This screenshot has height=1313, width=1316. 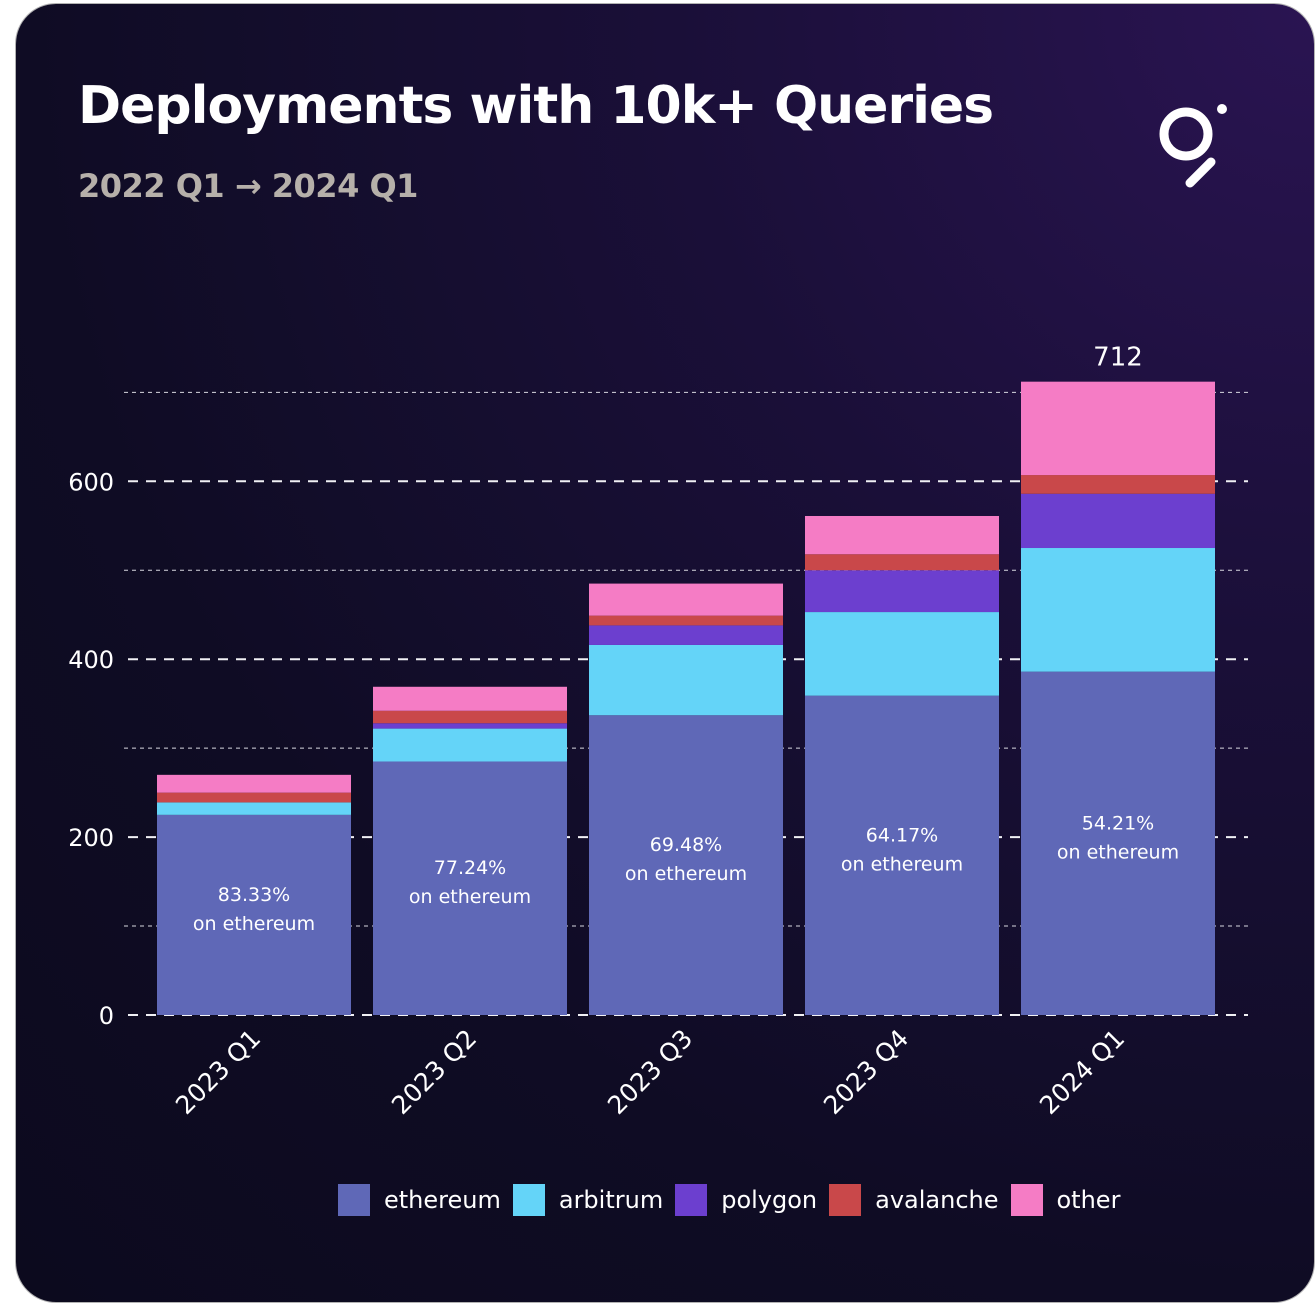 I want to click on legend-item-avalanche: avalanche, so click(x=914, y=1200).